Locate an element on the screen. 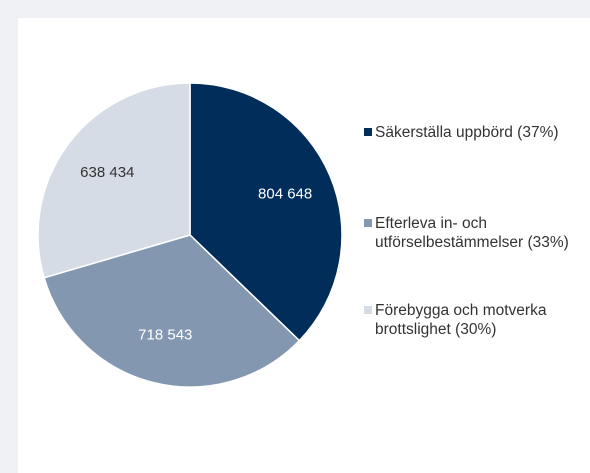  legend-label: Säkerställa uppbörd (37%) is located at coordinates (467, 132).